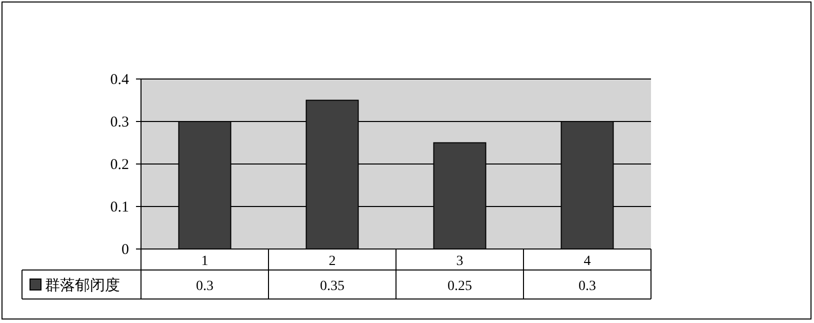 The image size is (814, 323). Describe the element at coordinates (119, 122) in the screenshot. I see `y-tick-label: 0.3` at that location.